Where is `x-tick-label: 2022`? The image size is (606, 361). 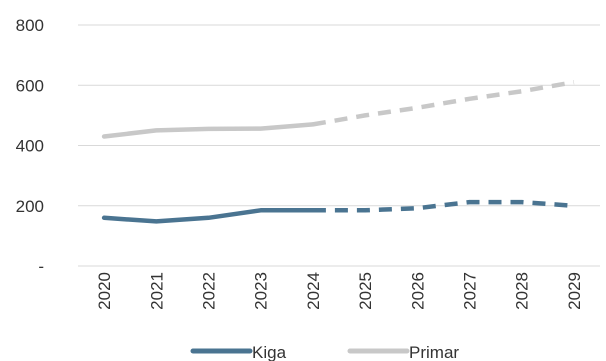
x-tick-label: 2022 is located at coordinates (209, 291).